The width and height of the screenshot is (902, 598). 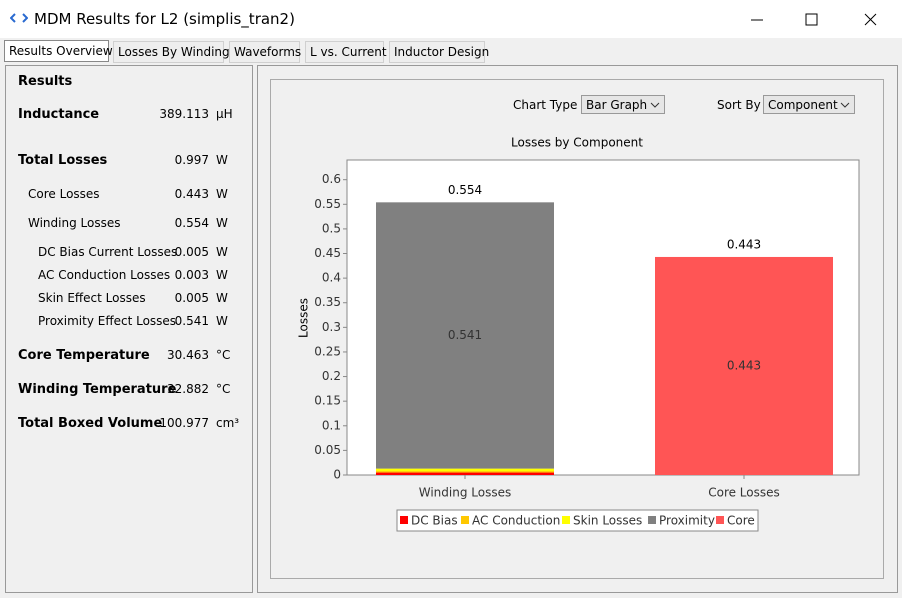 I want to click on result-label: DC Bias Current Losses, so click(x=108, y=252).